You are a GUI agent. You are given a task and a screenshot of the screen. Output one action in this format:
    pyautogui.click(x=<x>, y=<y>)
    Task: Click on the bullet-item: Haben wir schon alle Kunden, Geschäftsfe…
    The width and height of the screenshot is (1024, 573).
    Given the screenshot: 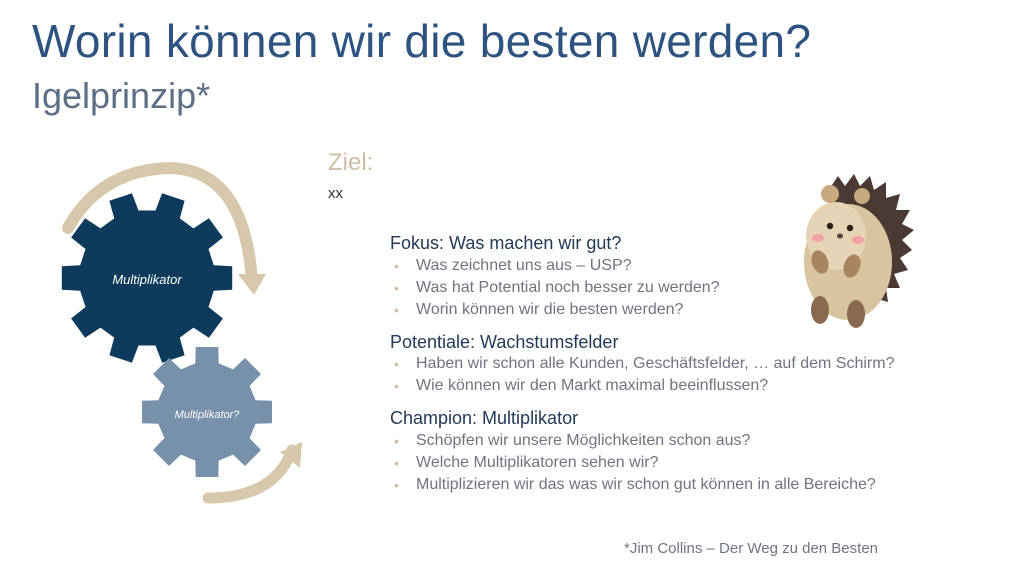 What is the action you would take?
    pyautogui.click(x=670, y=364)
    